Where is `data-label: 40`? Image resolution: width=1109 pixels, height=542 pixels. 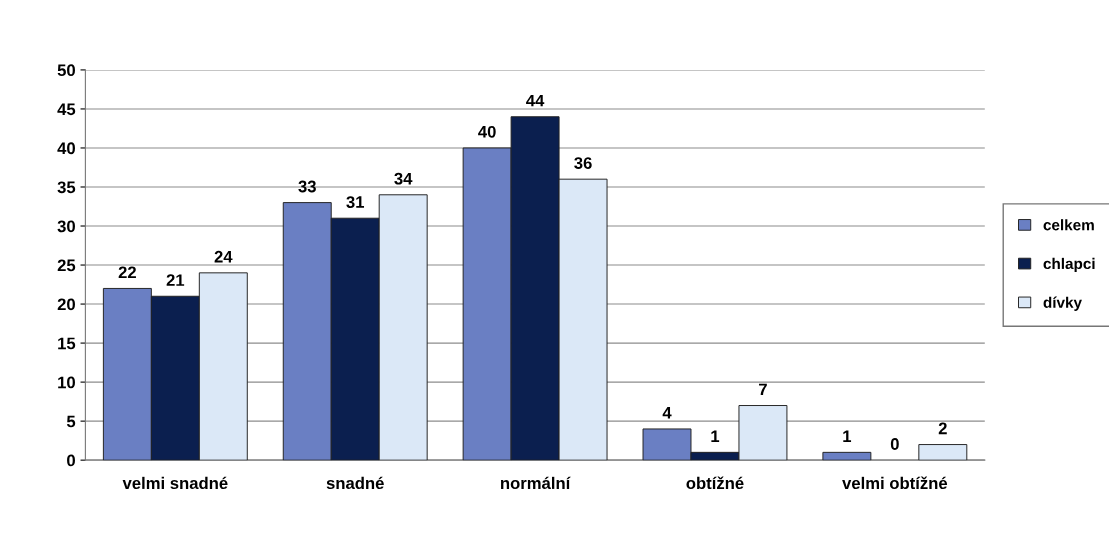 data-label: 40 is located at coordinates (487, 131).